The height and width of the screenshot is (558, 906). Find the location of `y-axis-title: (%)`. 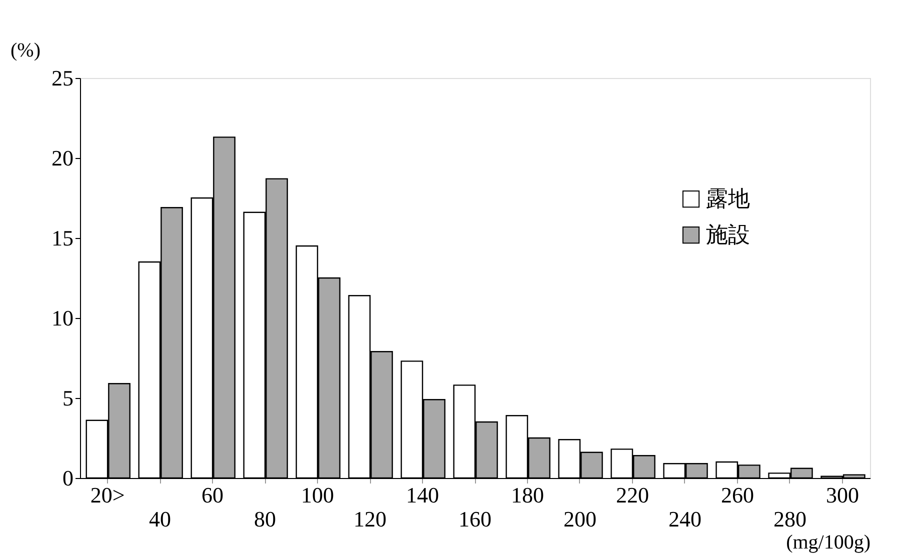

y-axis-title: (%) is located at coordinates (25, 51).